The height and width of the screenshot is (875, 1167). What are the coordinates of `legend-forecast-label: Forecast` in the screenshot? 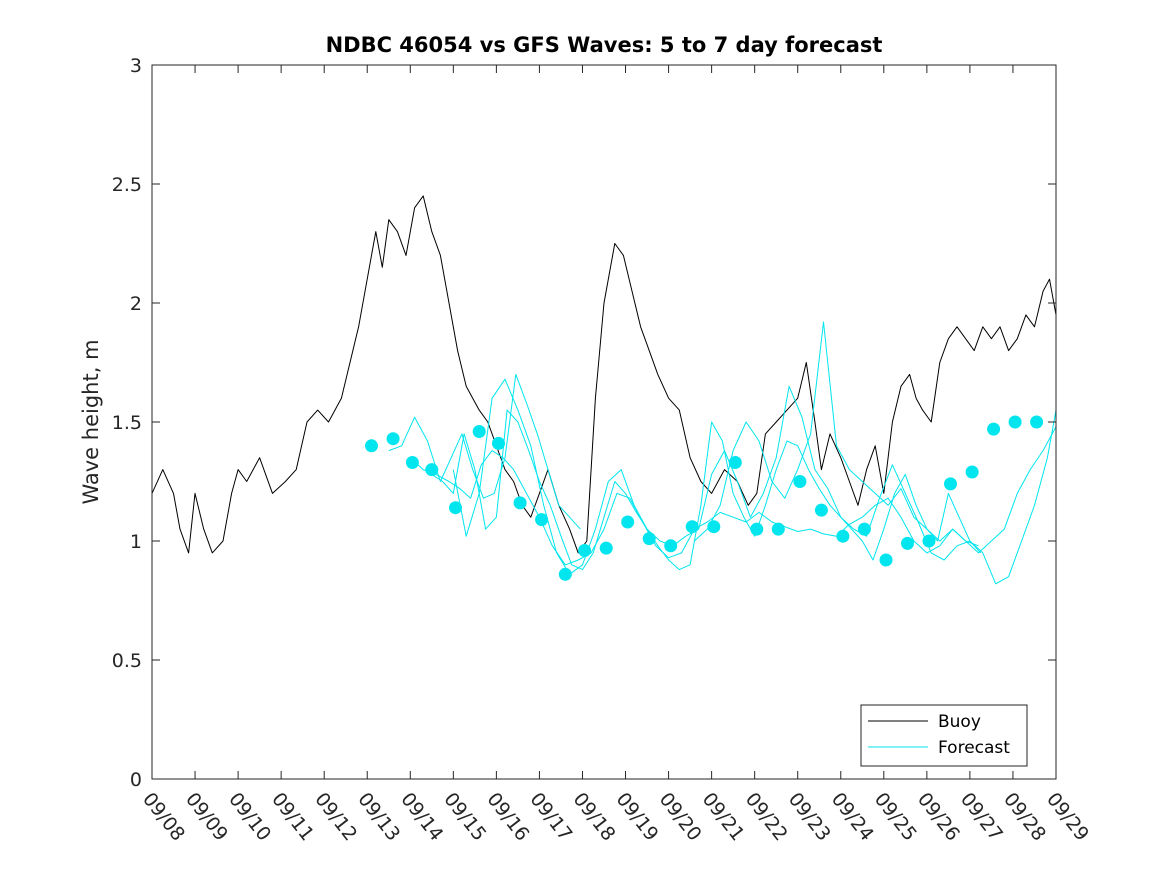 It's located at (974, 748).